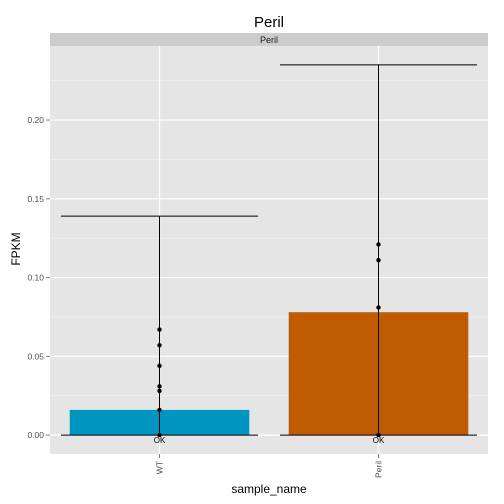  Describe the element at coordinates (160, 467) in the screenshot. I see `x-tick-label: WT` at that location.